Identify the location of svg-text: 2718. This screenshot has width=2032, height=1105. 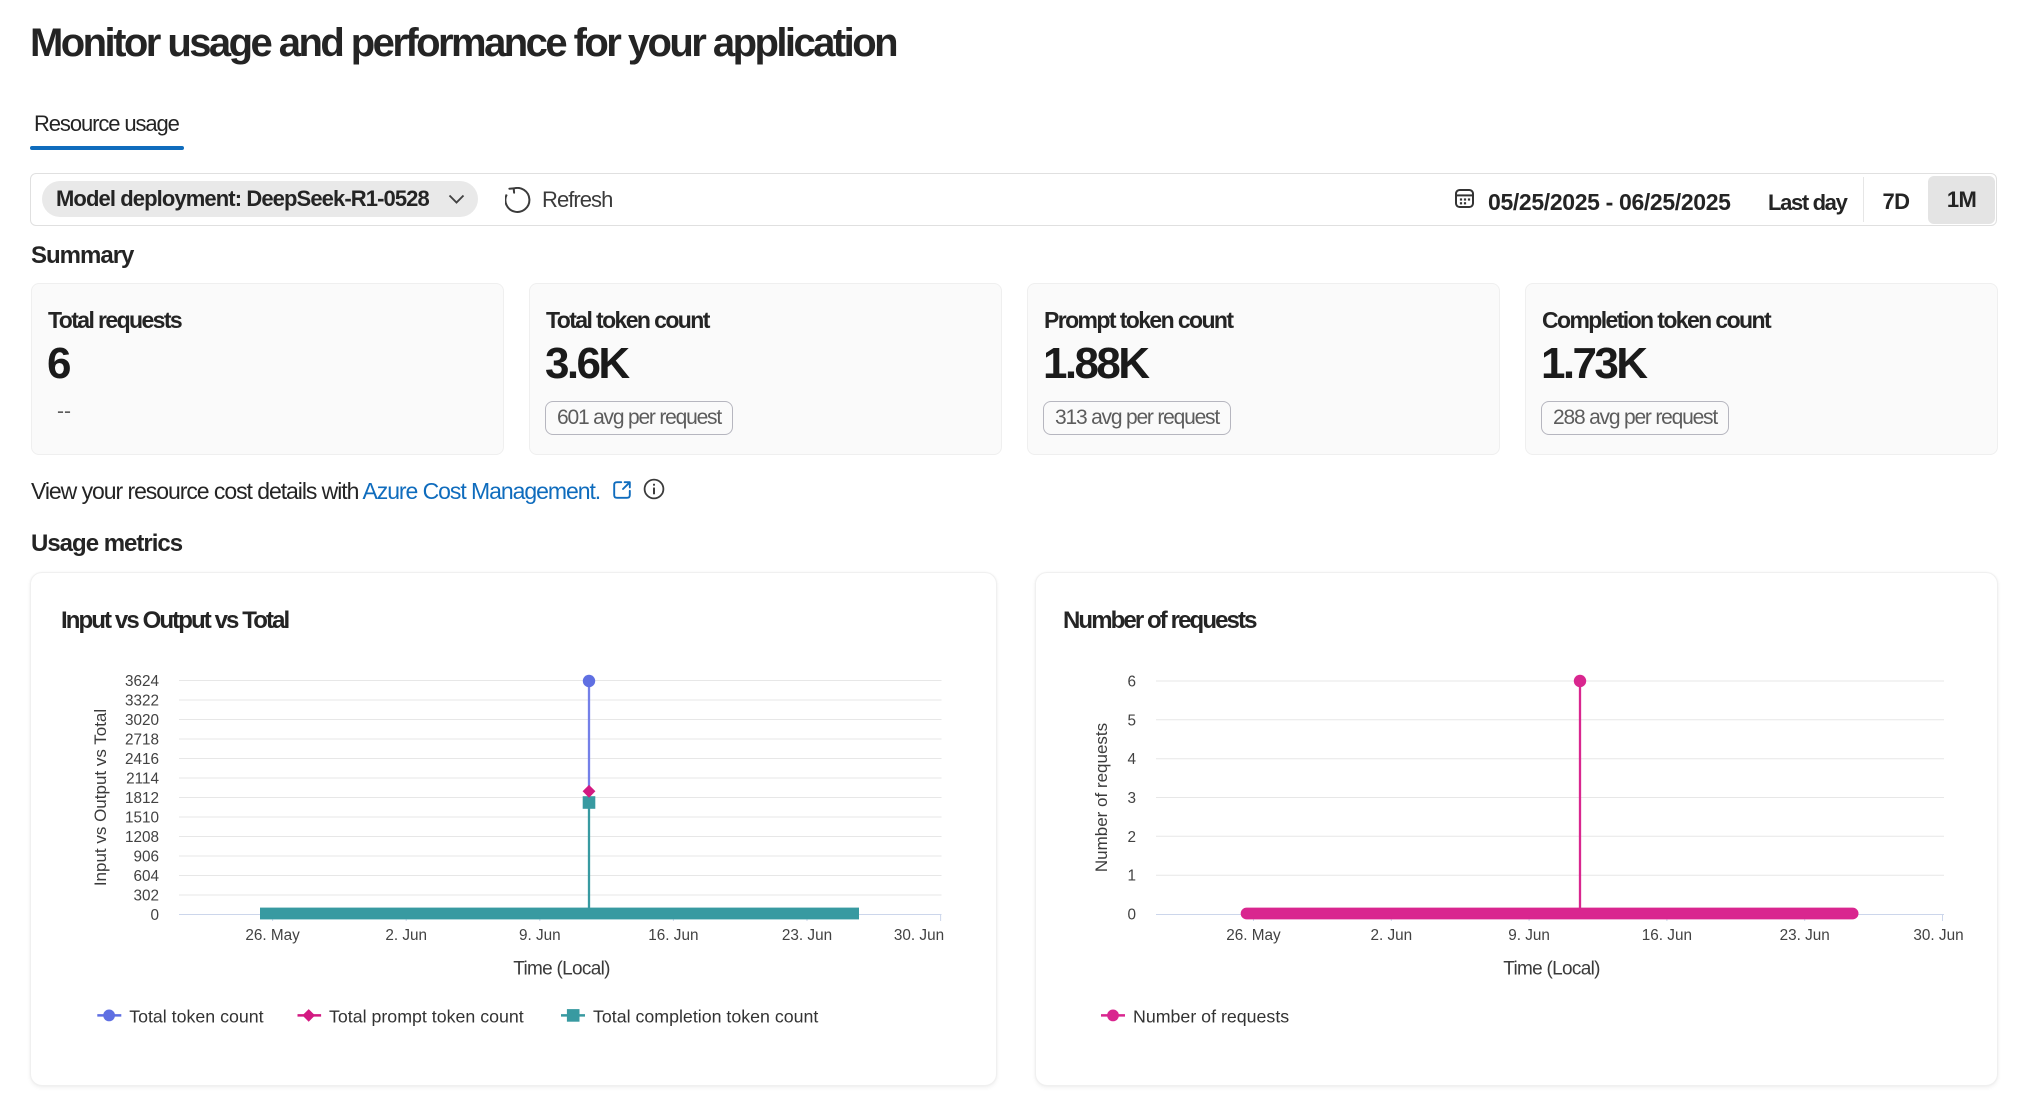
(142, 740).